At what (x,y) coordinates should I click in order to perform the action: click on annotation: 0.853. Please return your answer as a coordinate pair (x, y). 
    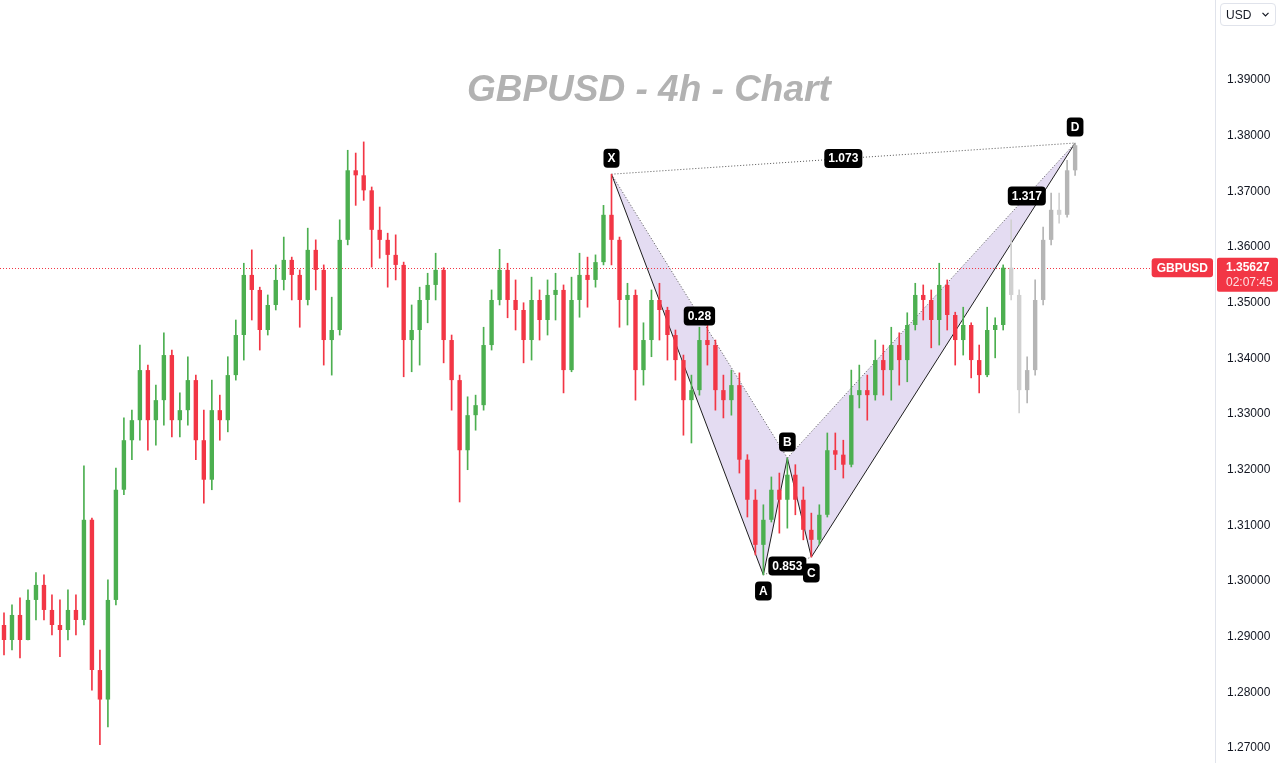
    Looking at the image, I should click on (787, 565).